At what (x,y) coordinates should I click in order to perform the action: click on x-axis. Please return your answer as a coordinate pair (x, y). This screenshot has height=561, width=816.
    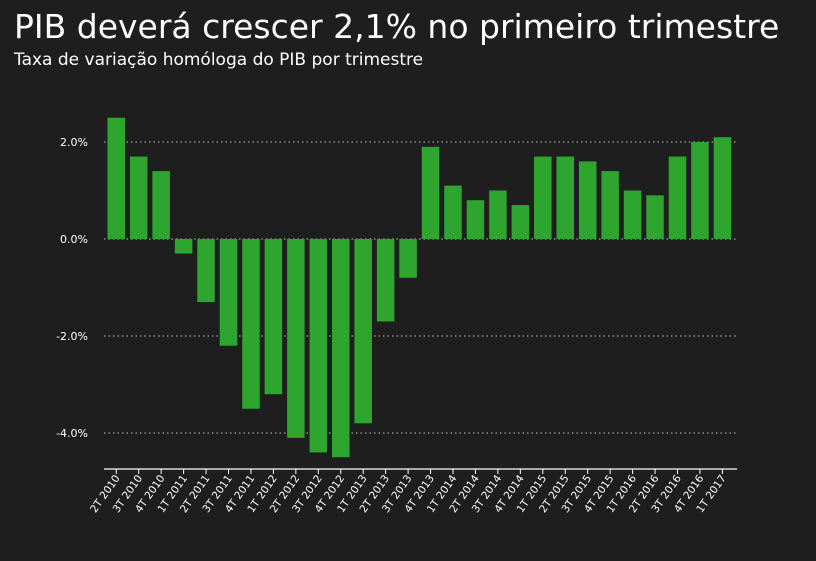
    Looking at the image, I should click on (420, 471).